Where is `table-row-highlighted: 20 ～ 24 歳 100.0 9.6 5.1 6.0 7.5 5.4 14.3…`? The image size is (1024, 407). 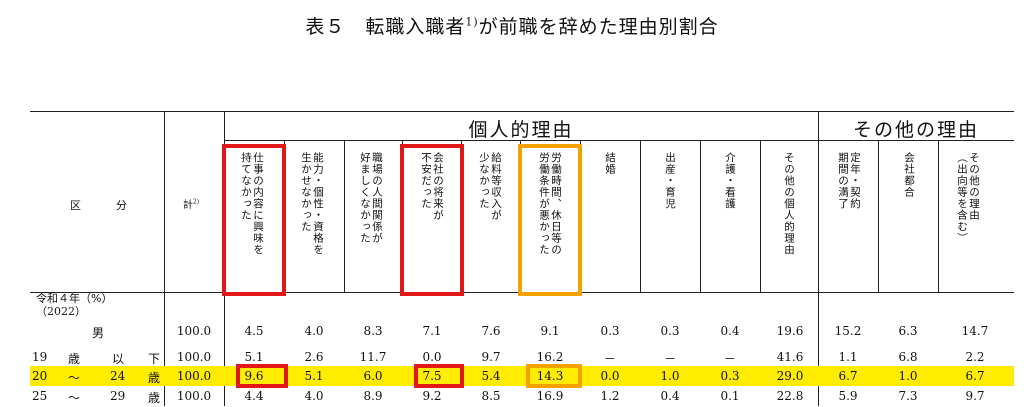 table-row-highlighted: 20 ～ 24 歳 100.0 9.6 5.1 6.0 7.5 5.4 14.3… is located at coordinates (512, 378).